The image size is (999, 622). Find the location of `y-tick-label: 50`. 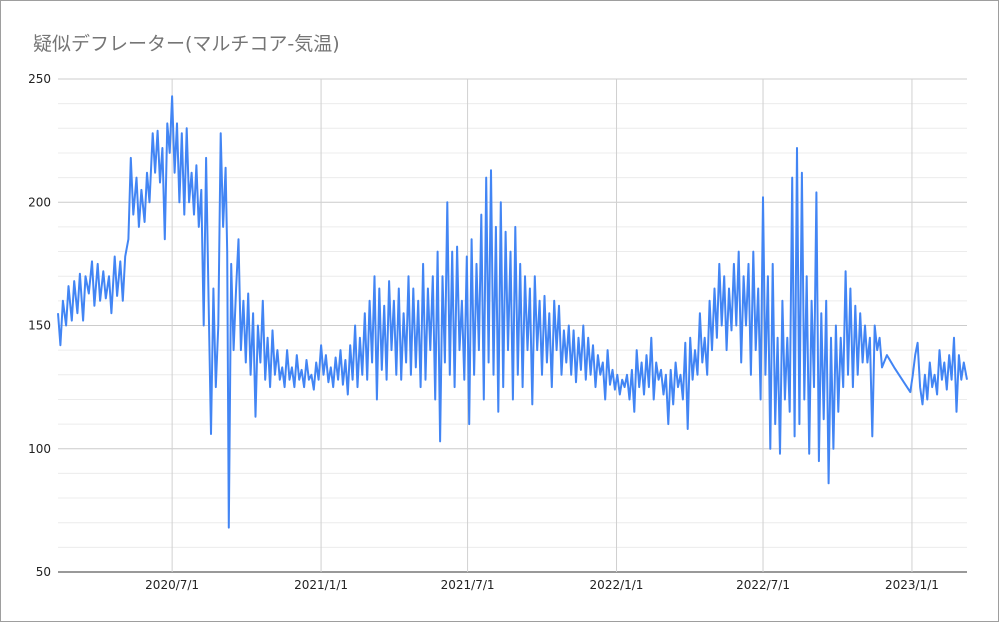

y-tick-label: 50 is located at coordinates (43, 572).